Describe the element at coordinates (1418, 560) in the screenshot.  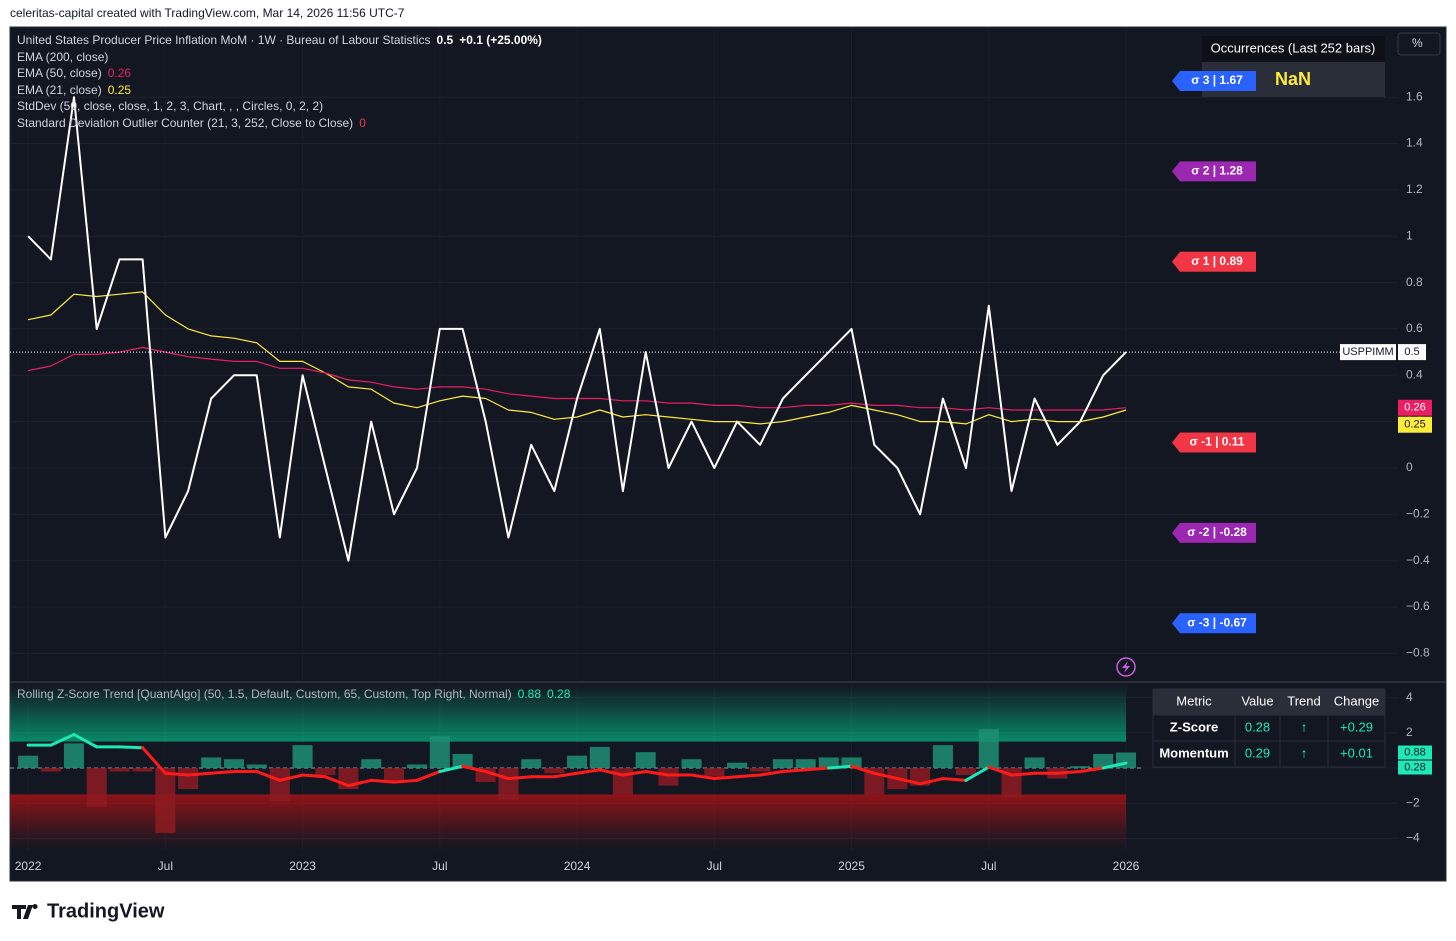
I see `y-tick-label: −0.4` at that location.